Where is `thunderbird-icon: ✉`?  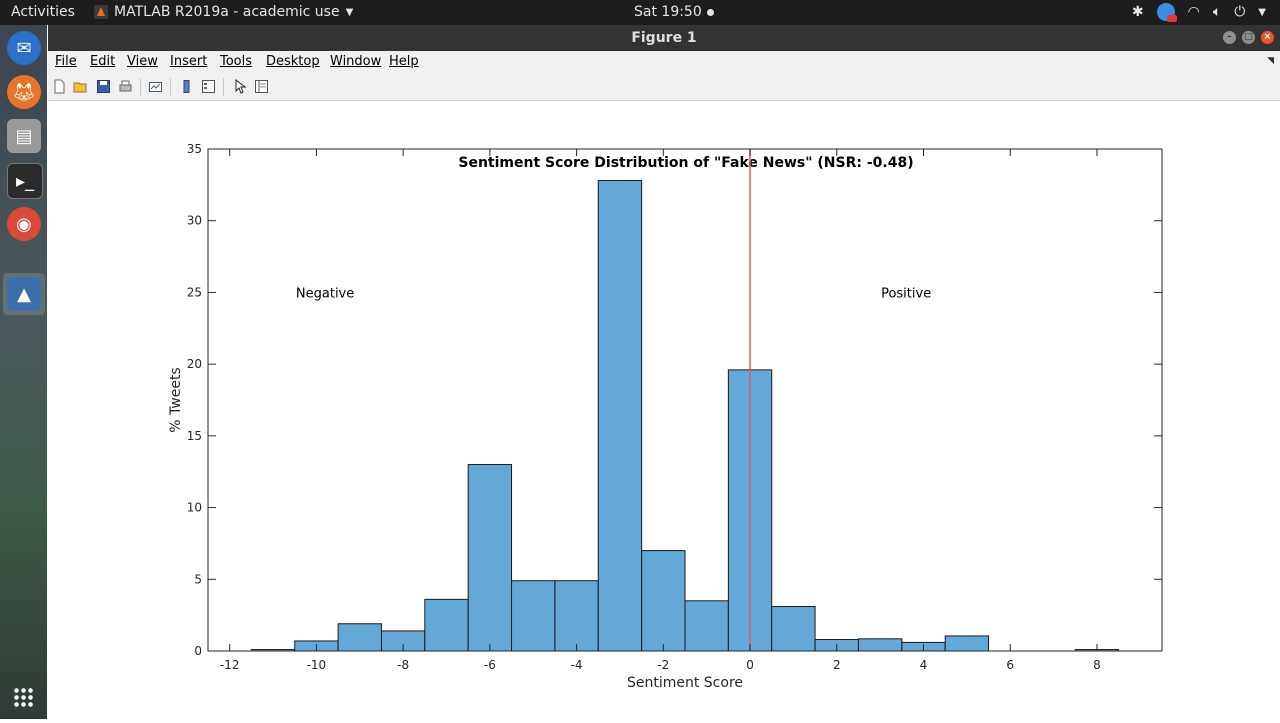 thunderbird-icon: ✉ is located at coordinates (24, 48).